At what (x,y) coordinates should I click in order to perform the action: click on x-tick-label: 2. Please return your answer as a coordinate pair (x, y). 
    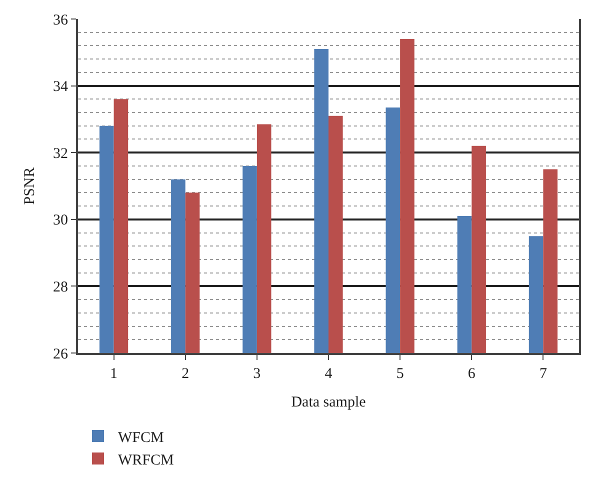
    Looking at the image, I should click on (186, 374).